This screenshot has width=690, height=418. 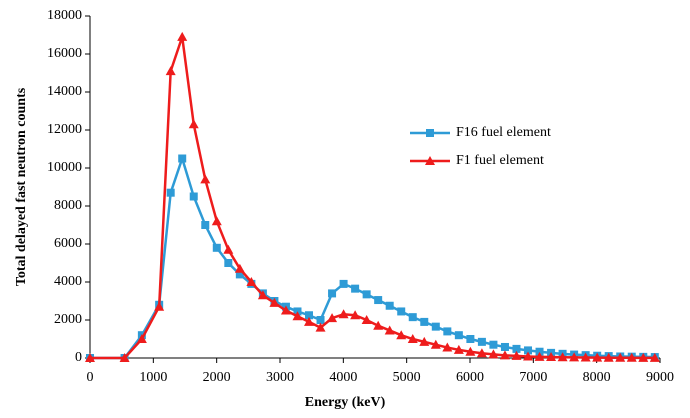 What do you see at coordinates (470, 377) in the screenshot?
I see `x-tick-label: 6000` at bounding box center [470, 377].